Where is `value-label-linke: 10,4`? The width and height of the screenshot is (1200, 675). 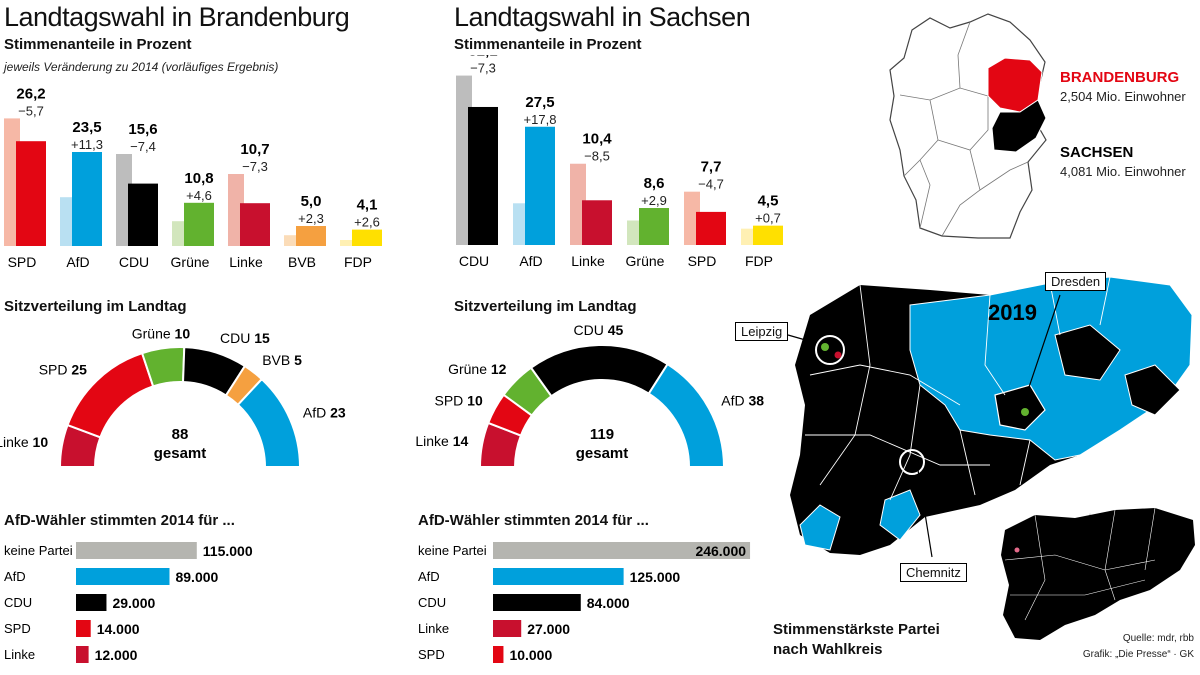 value-label-linke: 10,4 is located at coordinates (597, 139).